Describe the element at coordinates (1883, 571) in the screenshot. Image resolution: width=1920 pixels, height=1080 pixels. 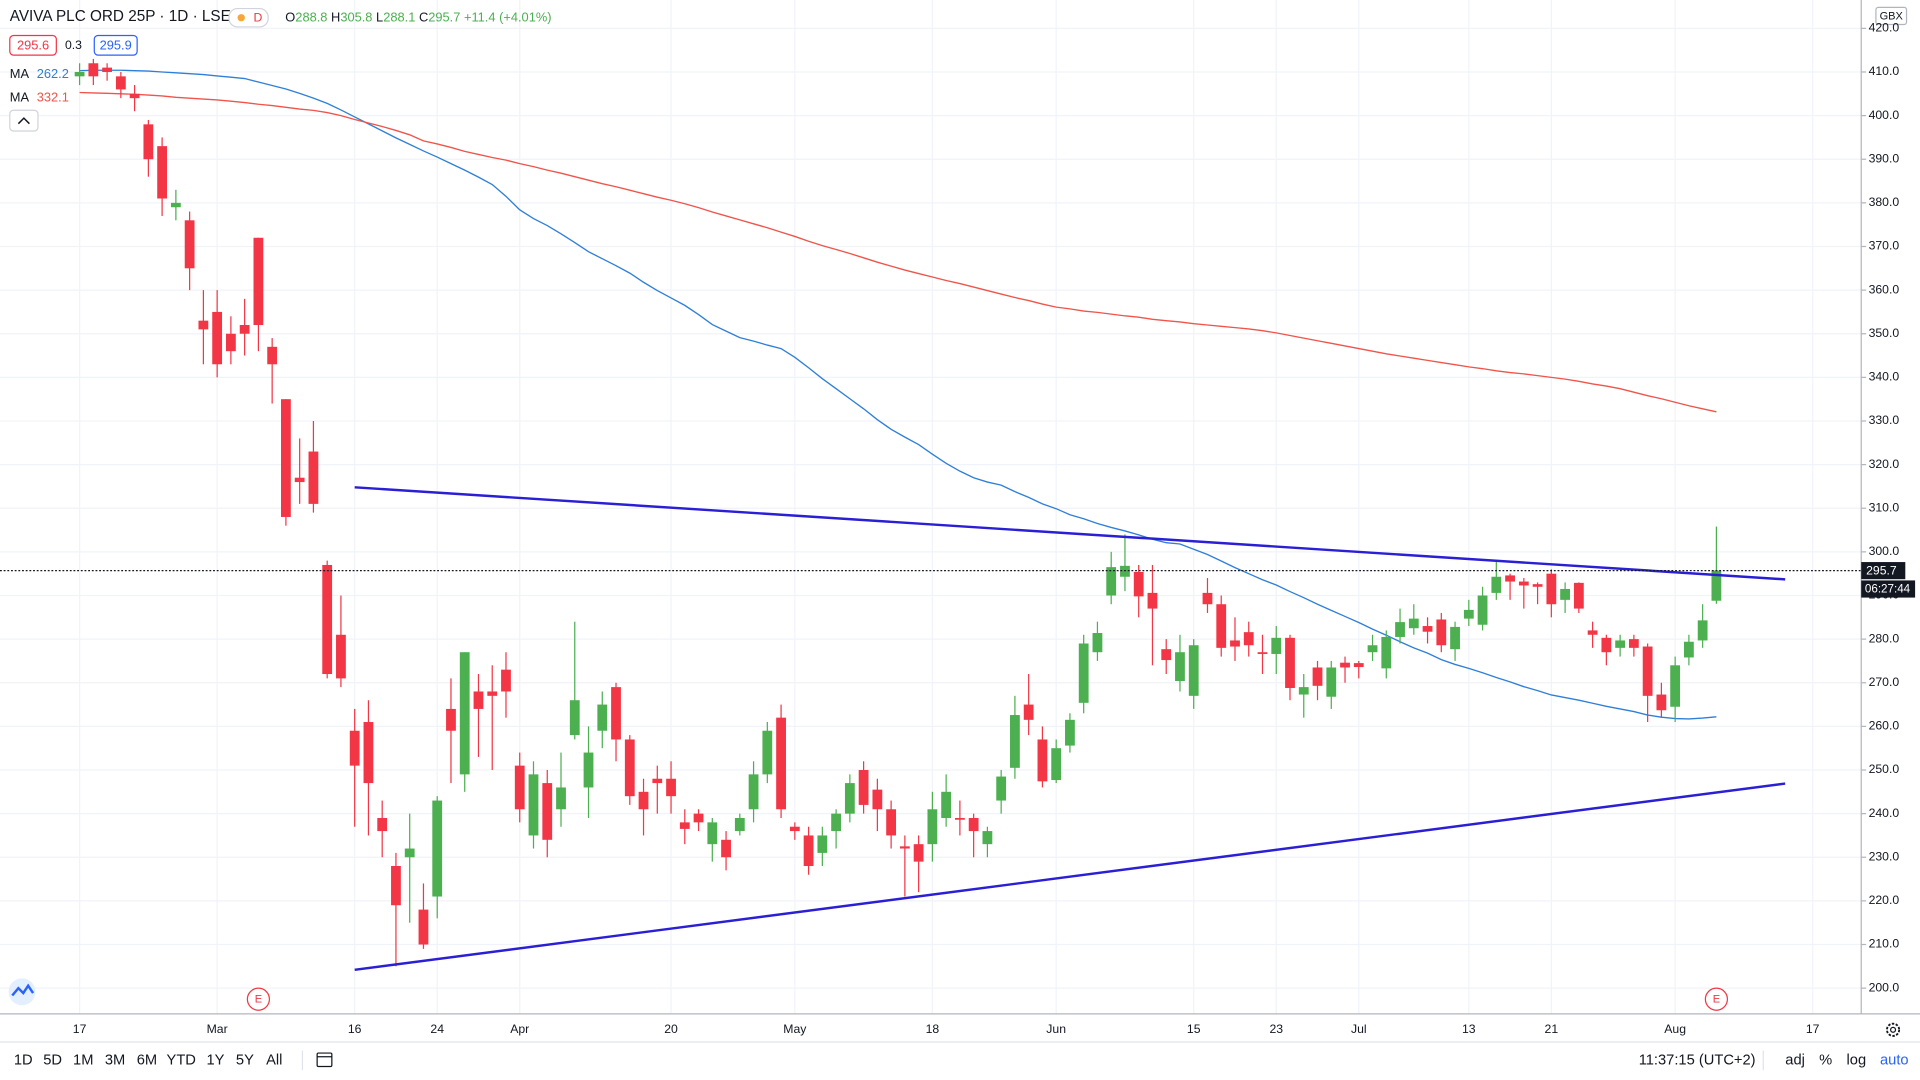
I see `last-price-box` at that location.